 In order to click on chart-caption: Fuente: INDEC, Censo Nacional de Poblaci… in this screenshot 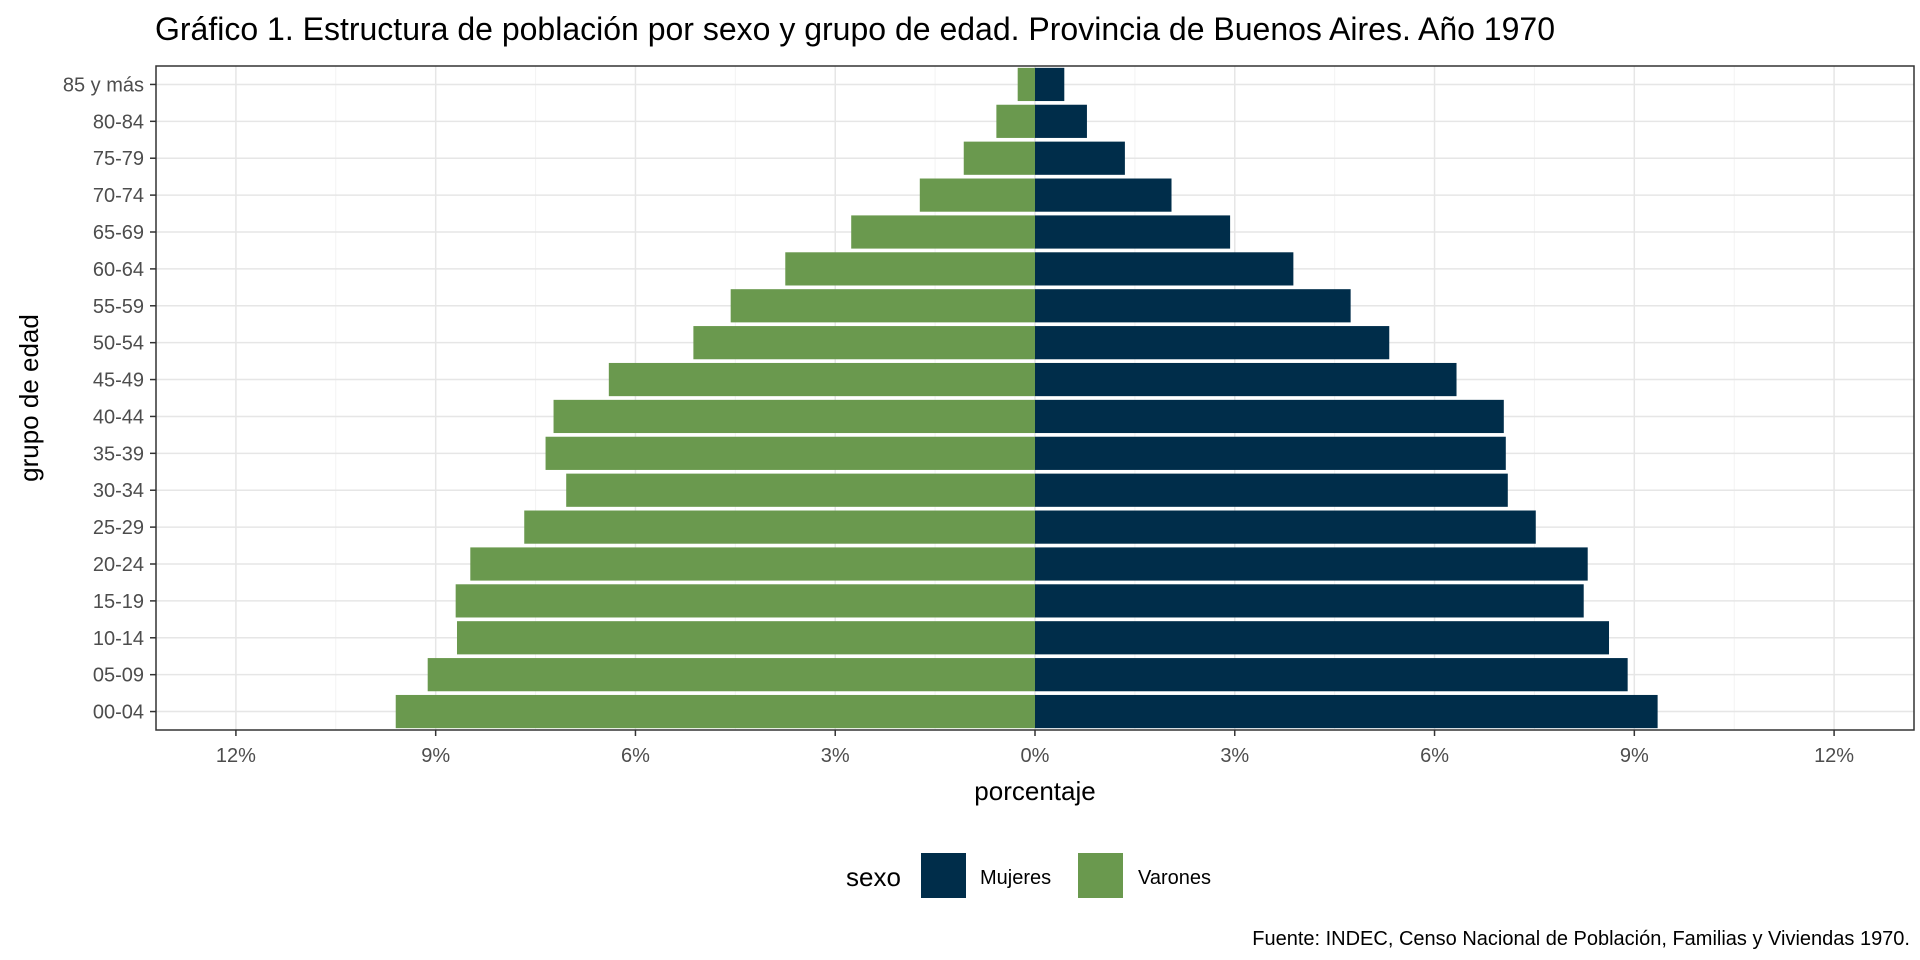, I will do `click(1581, 939)`.